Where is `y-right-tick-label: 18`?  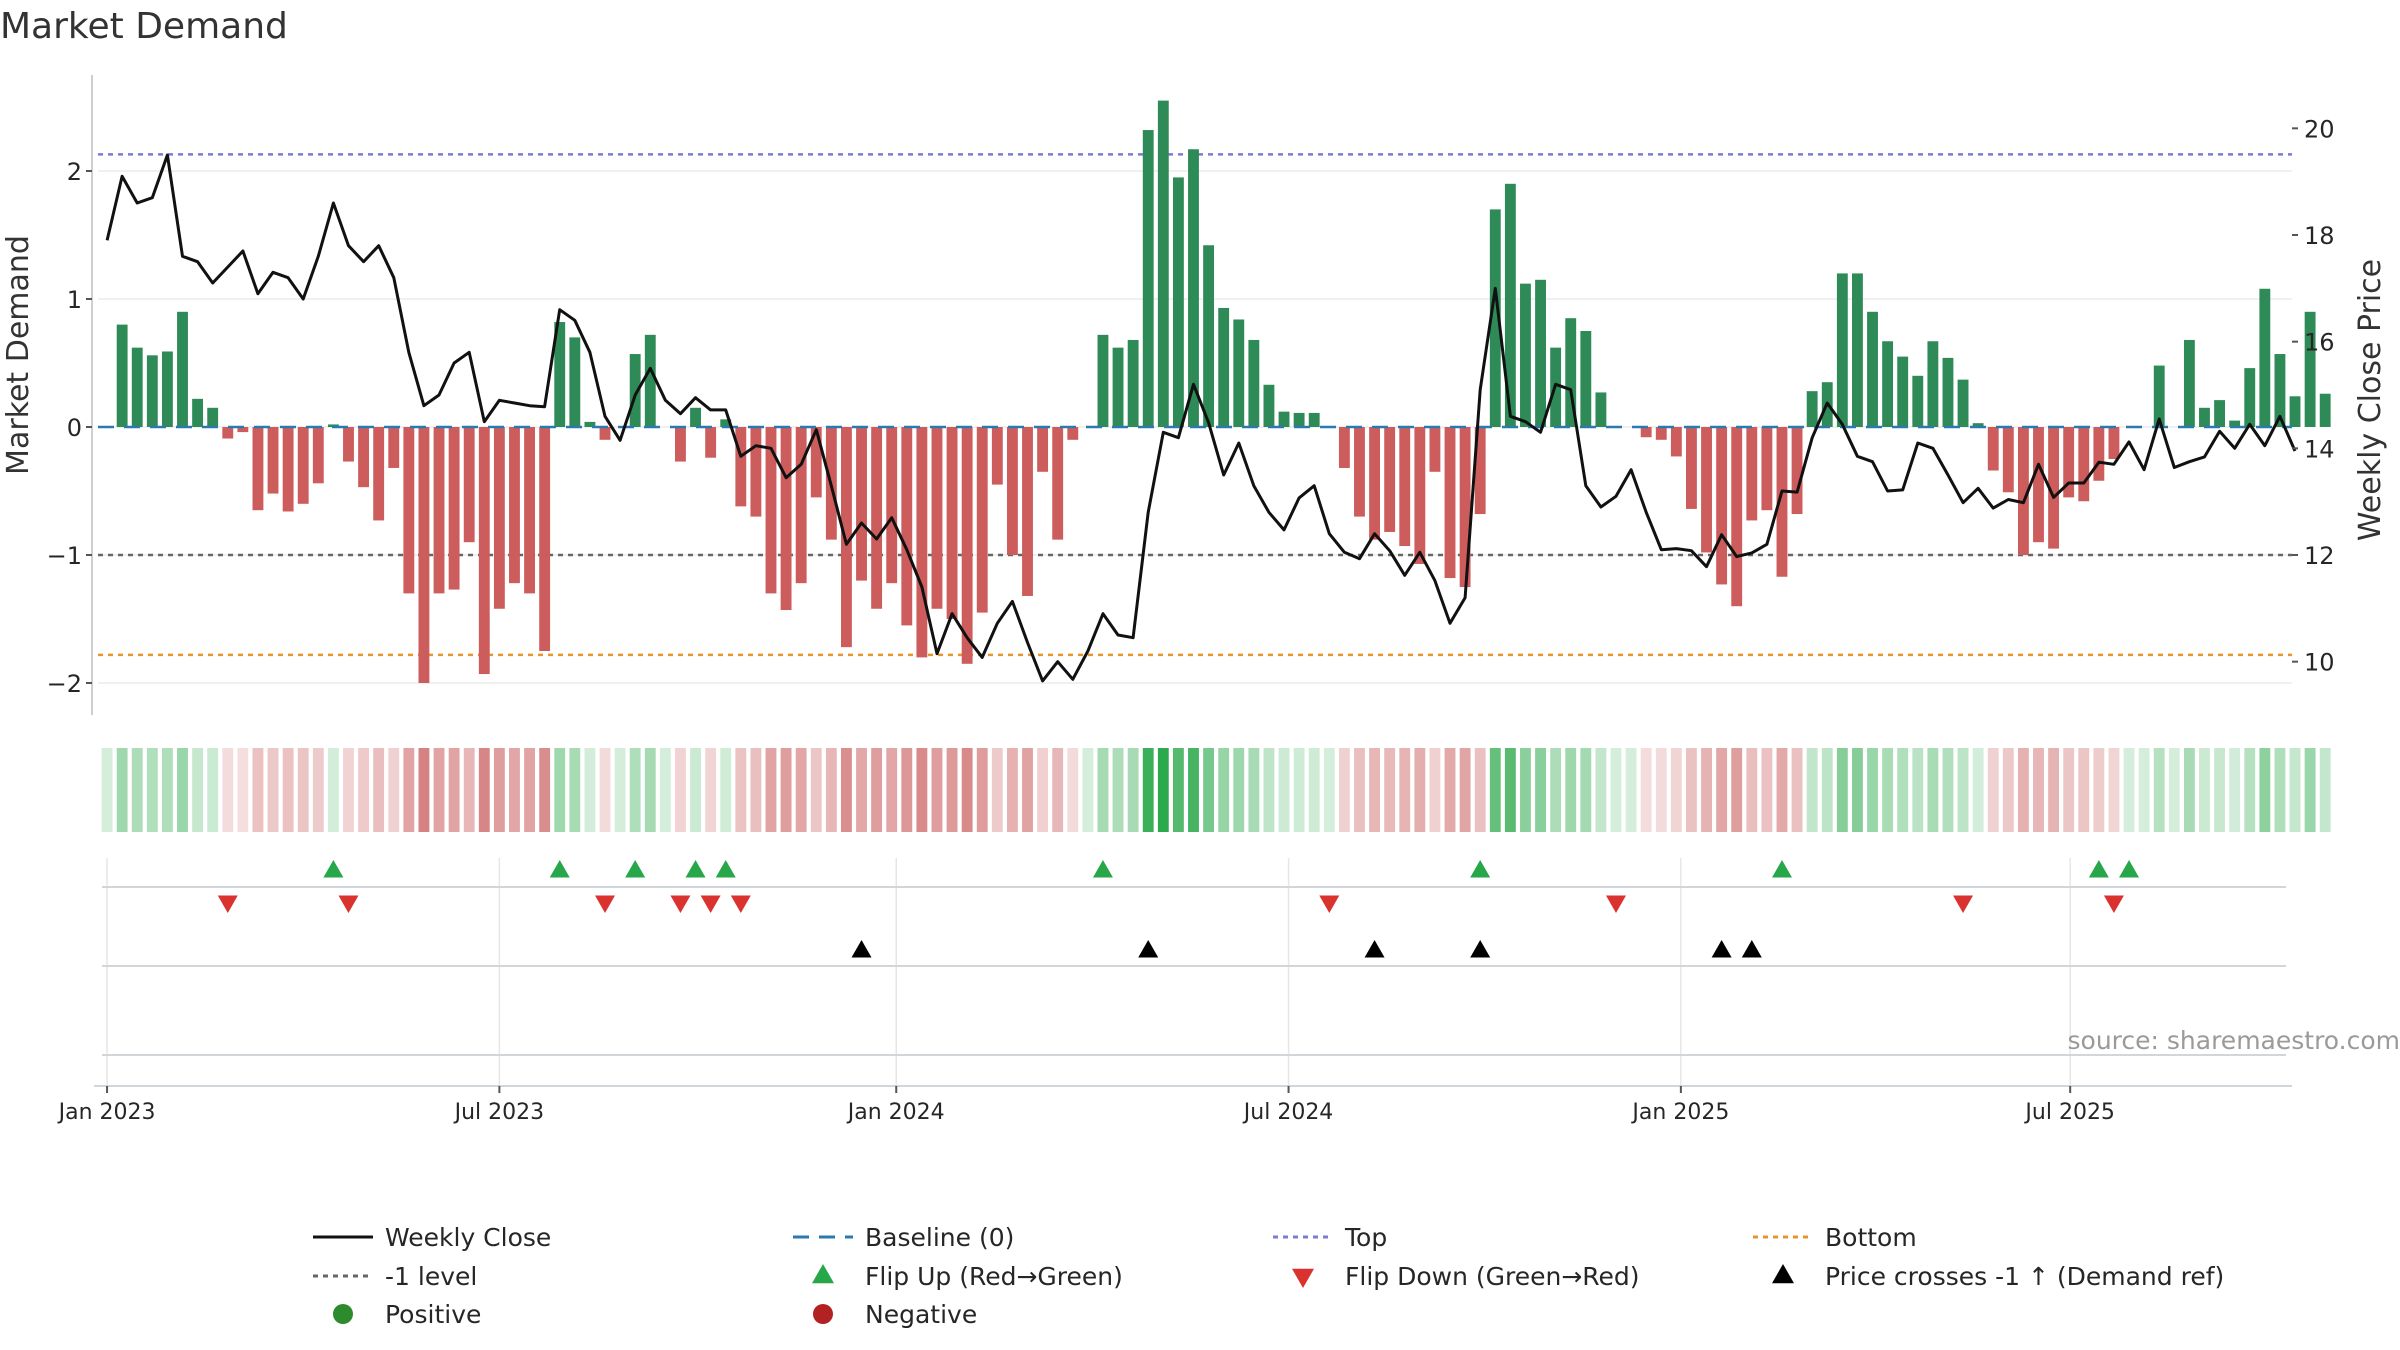
y-right-tick-label: 18 is located at coordinates (2319, 236).